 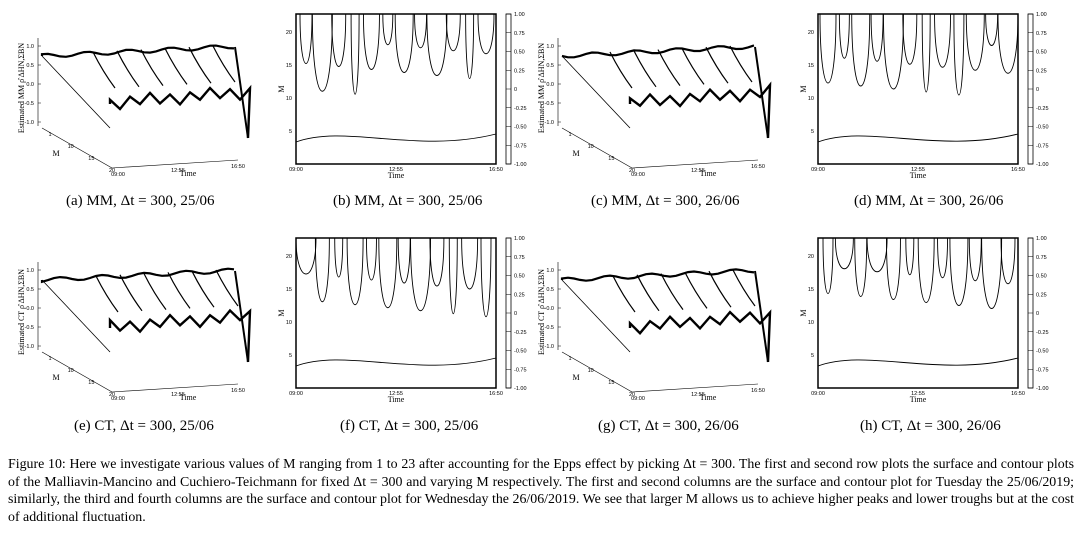 I want to click on subcaption-b: (b) MM, Δt = 300, 25/06, so click(x=408, y=201).